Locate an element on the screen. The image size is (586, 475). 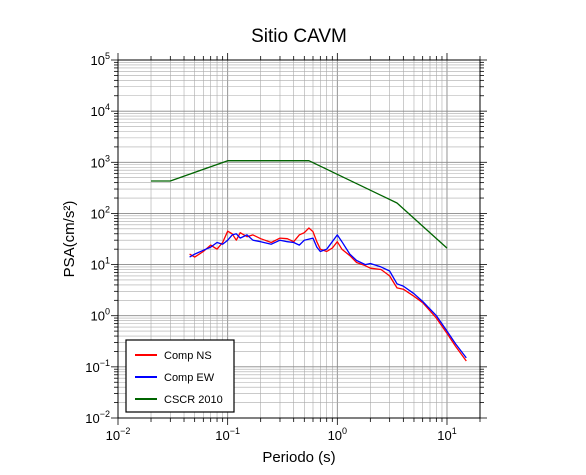
y-tick-label: 10² is located at coordinates (100, 212).